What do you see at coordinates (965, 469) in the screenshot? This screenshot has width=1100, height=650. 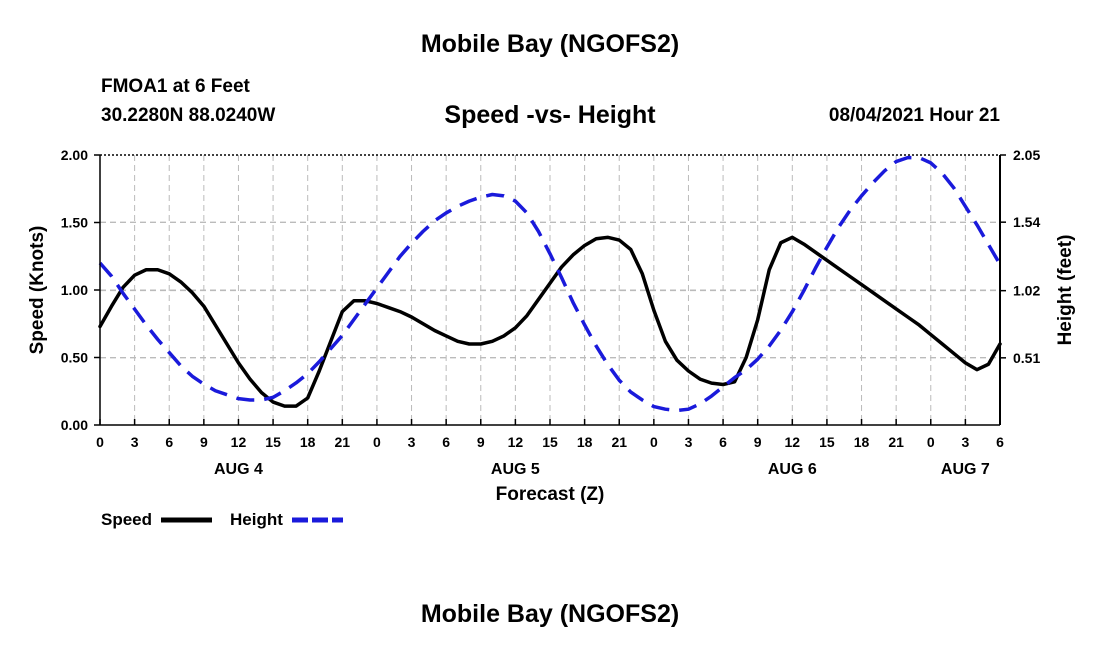 I see `date-label: AUG 7` at bounding box center [965, 469].